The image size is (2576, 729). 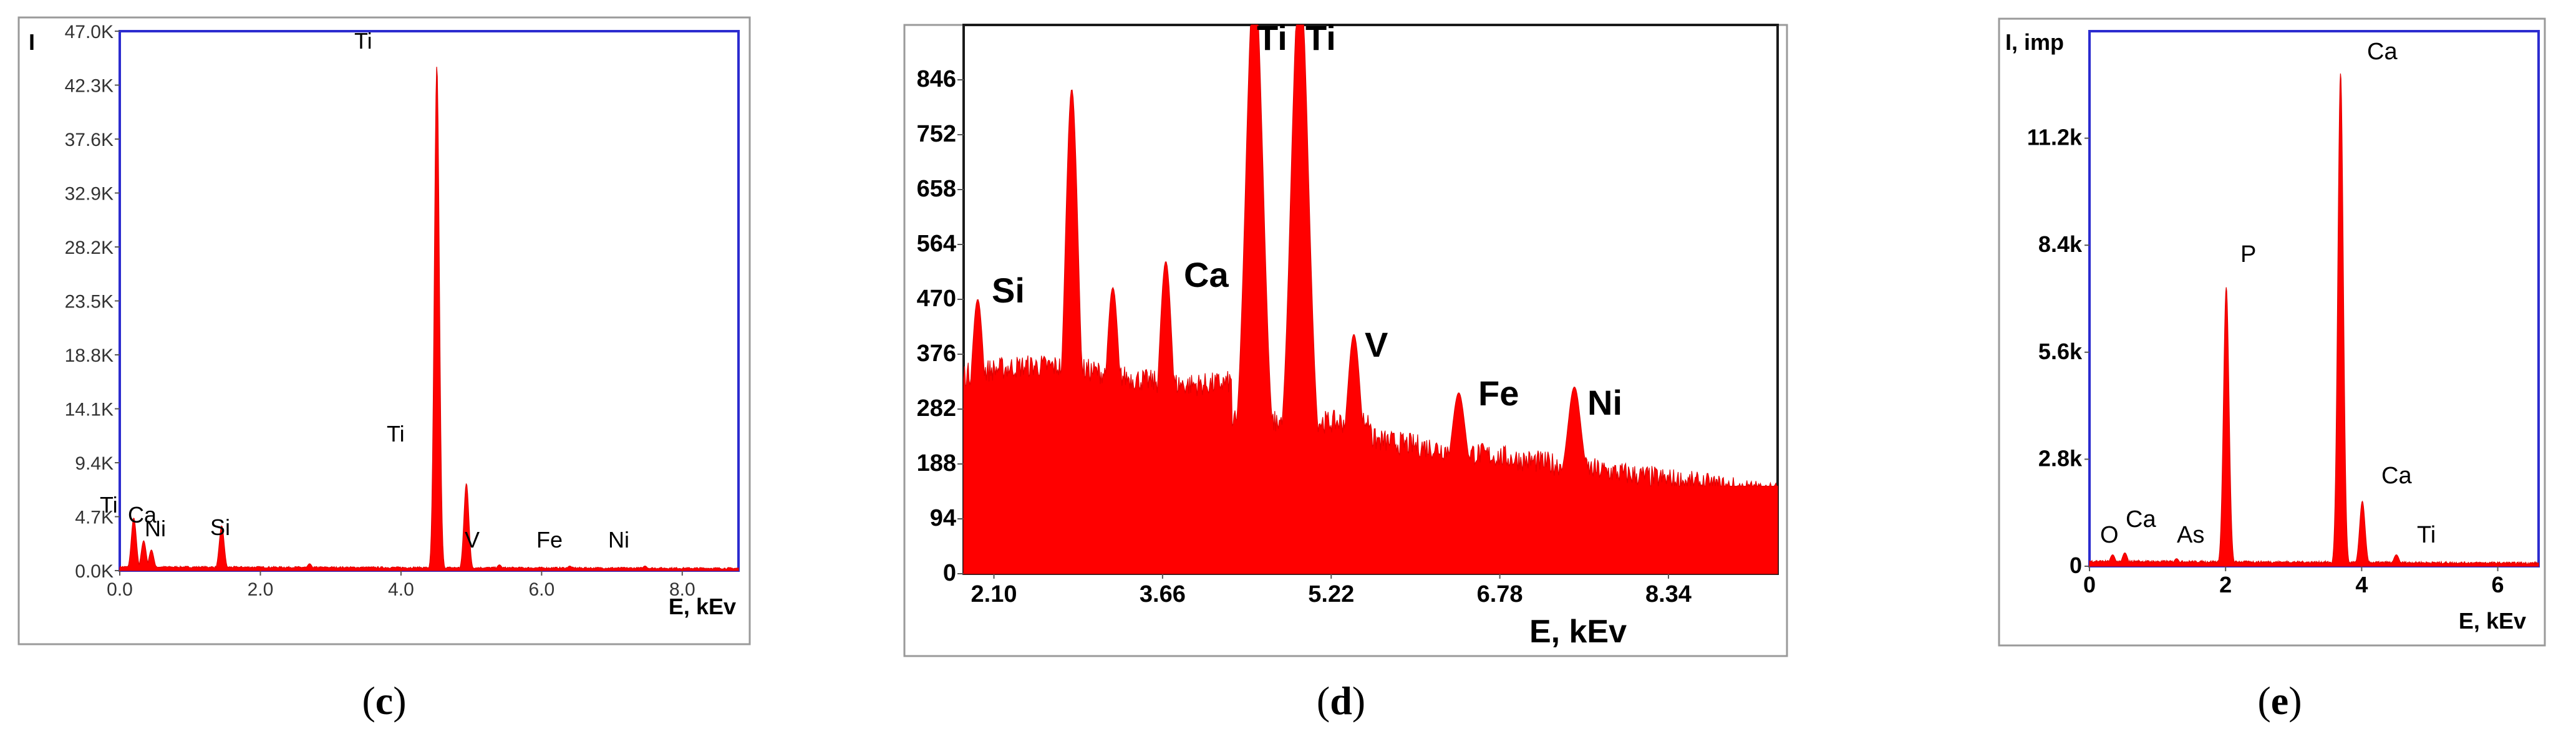 What do you see at coordinates (2109, 535) in the screenshot?
I see `peak-label: O` at bounding box center [2109, 535].